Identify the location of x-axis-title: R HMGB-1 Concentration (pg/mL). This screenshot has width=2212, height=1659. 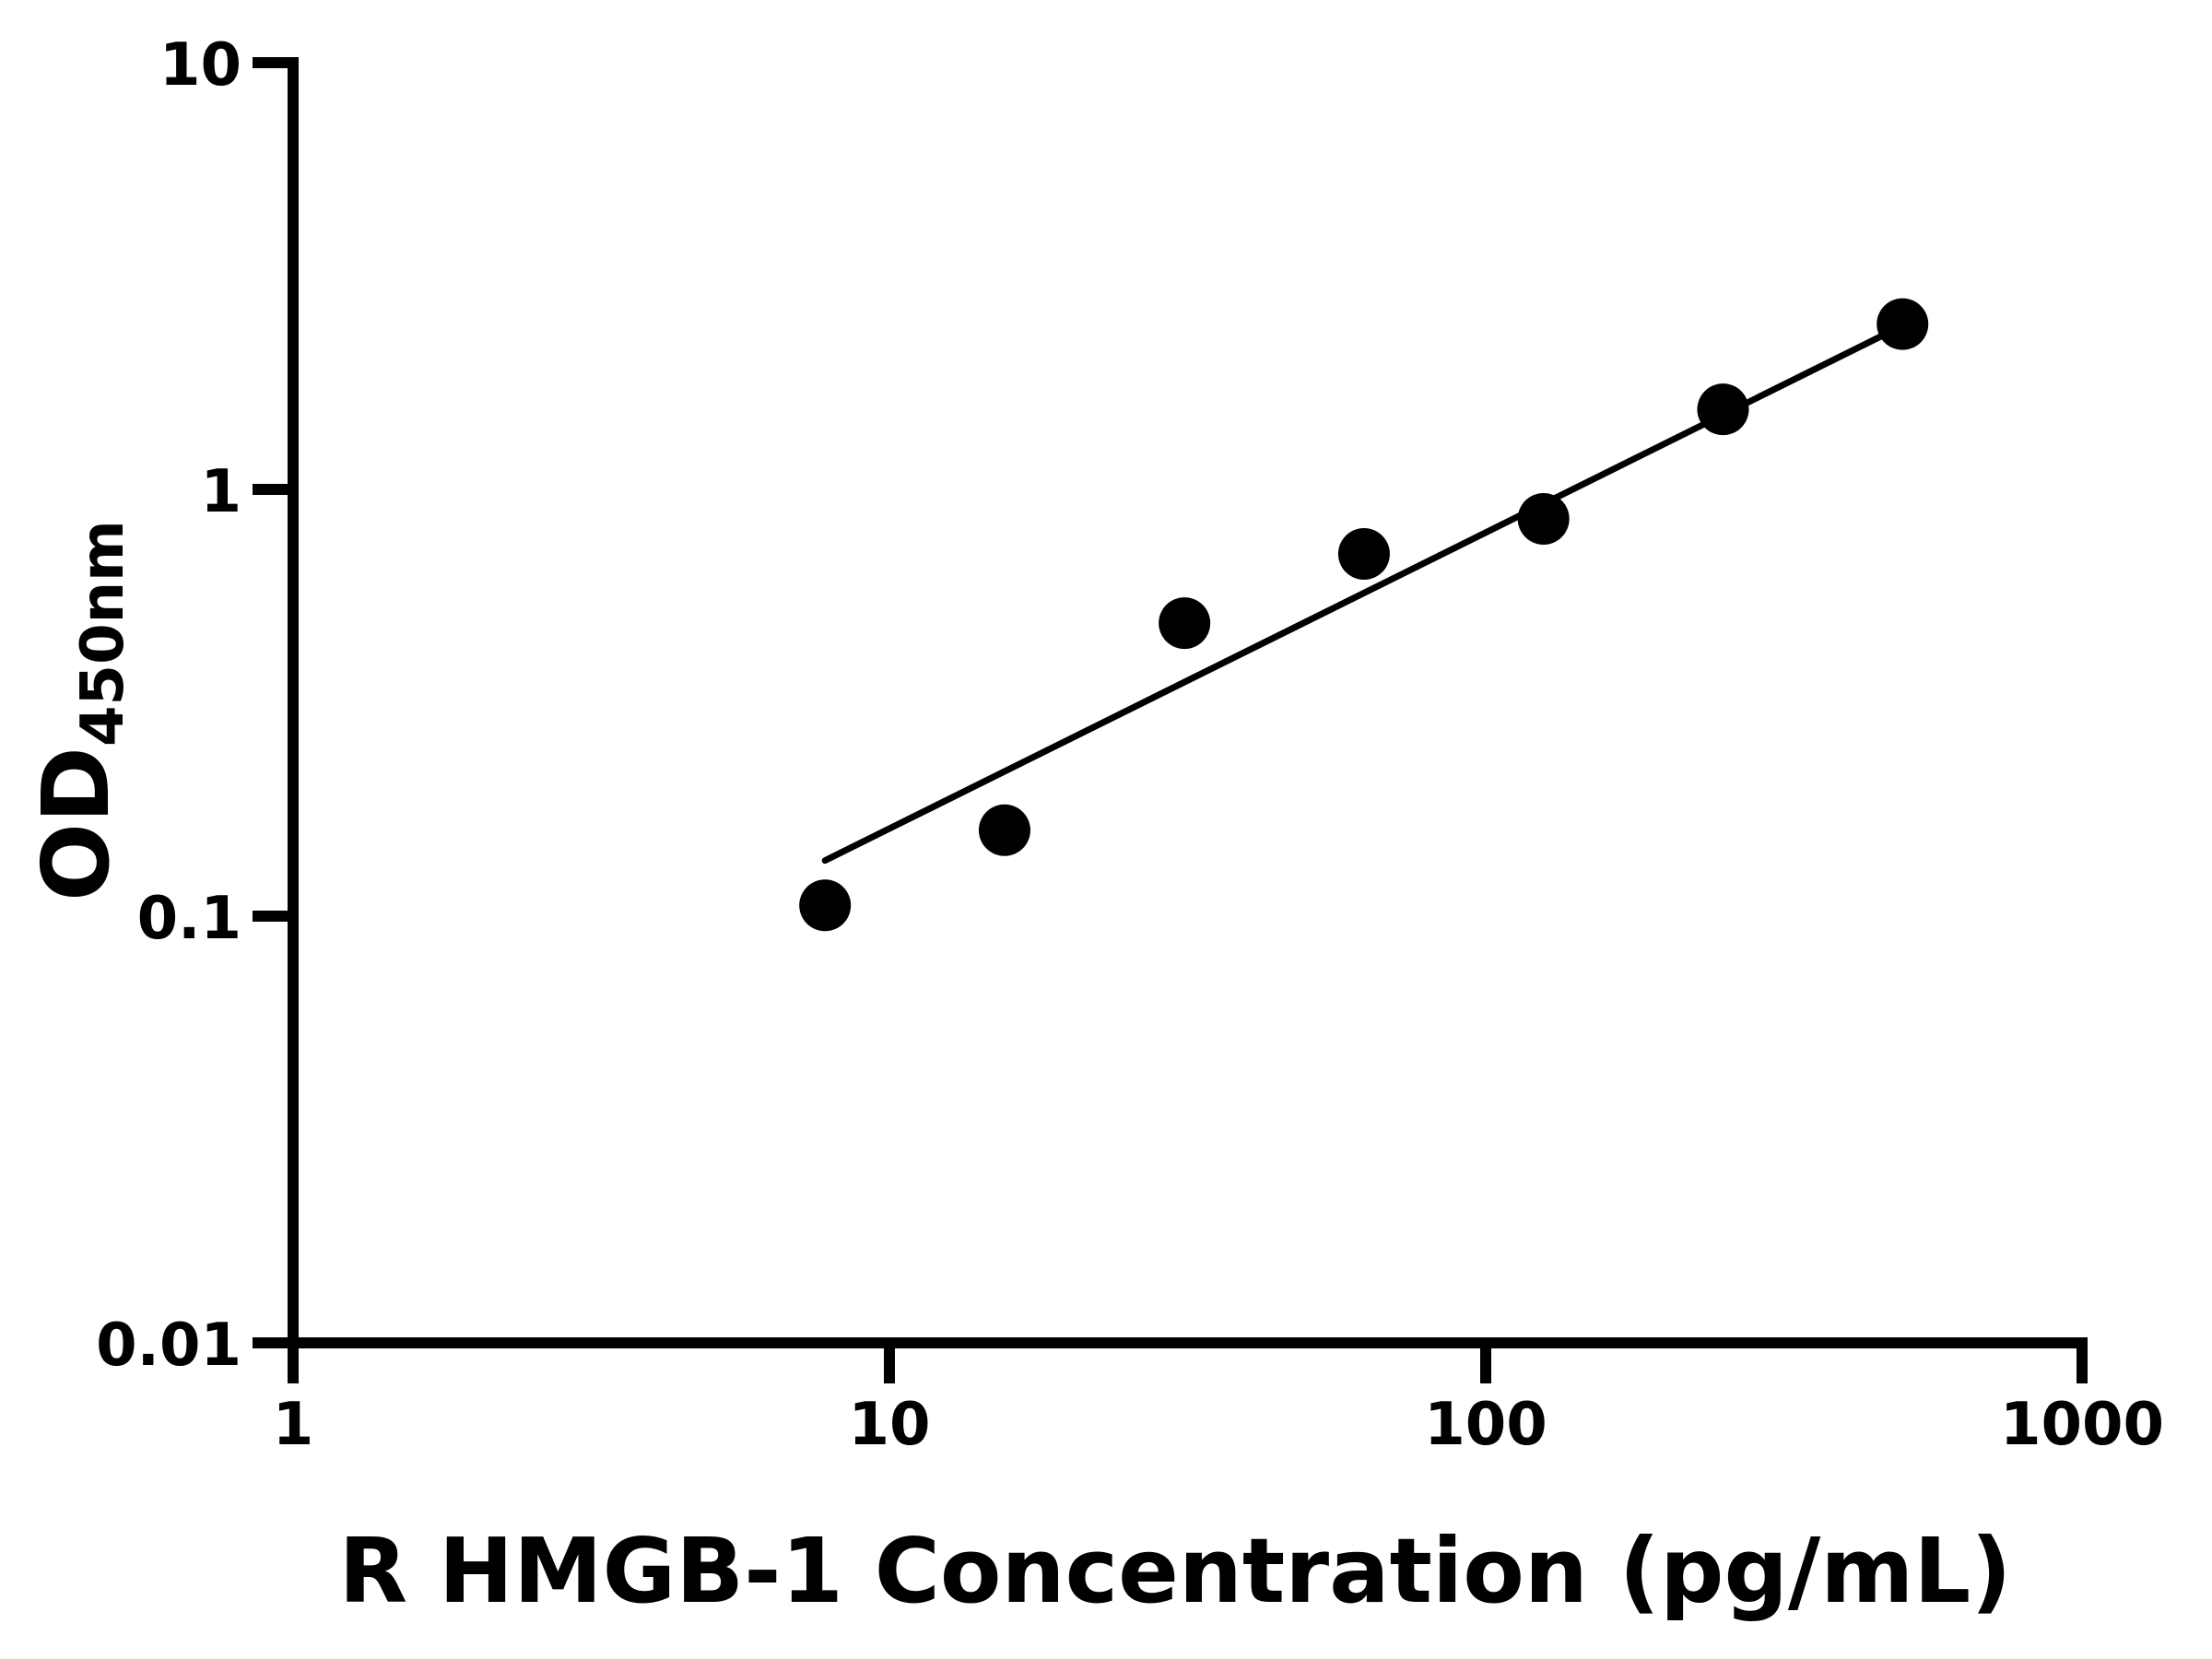
(1174, 1571).